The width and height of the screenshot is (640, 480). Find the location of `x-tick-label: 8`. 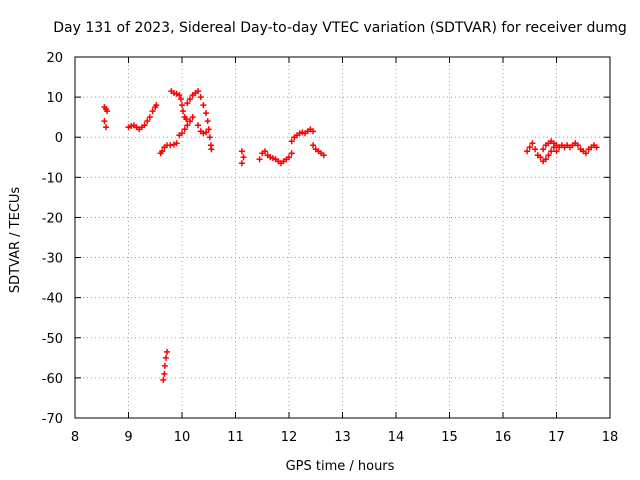

x-tick-label: 8 is located at coordinates (75, 437).